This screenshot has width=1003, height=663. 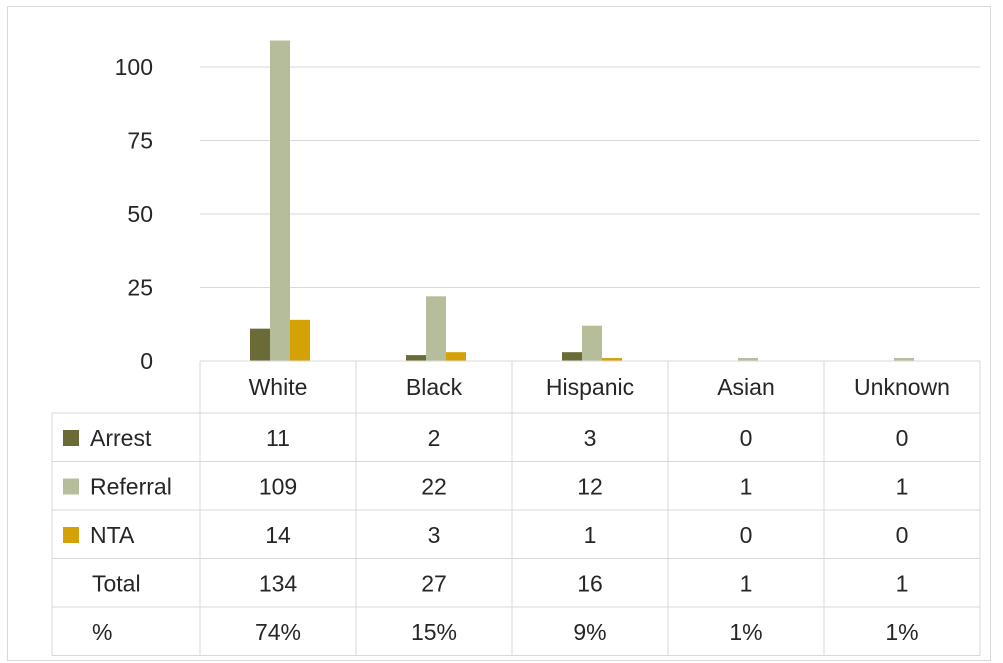 What do you see at coordinates (278, 487) in the screenshot?
I see `table-cell: 109` at bounding box center [278, 487].